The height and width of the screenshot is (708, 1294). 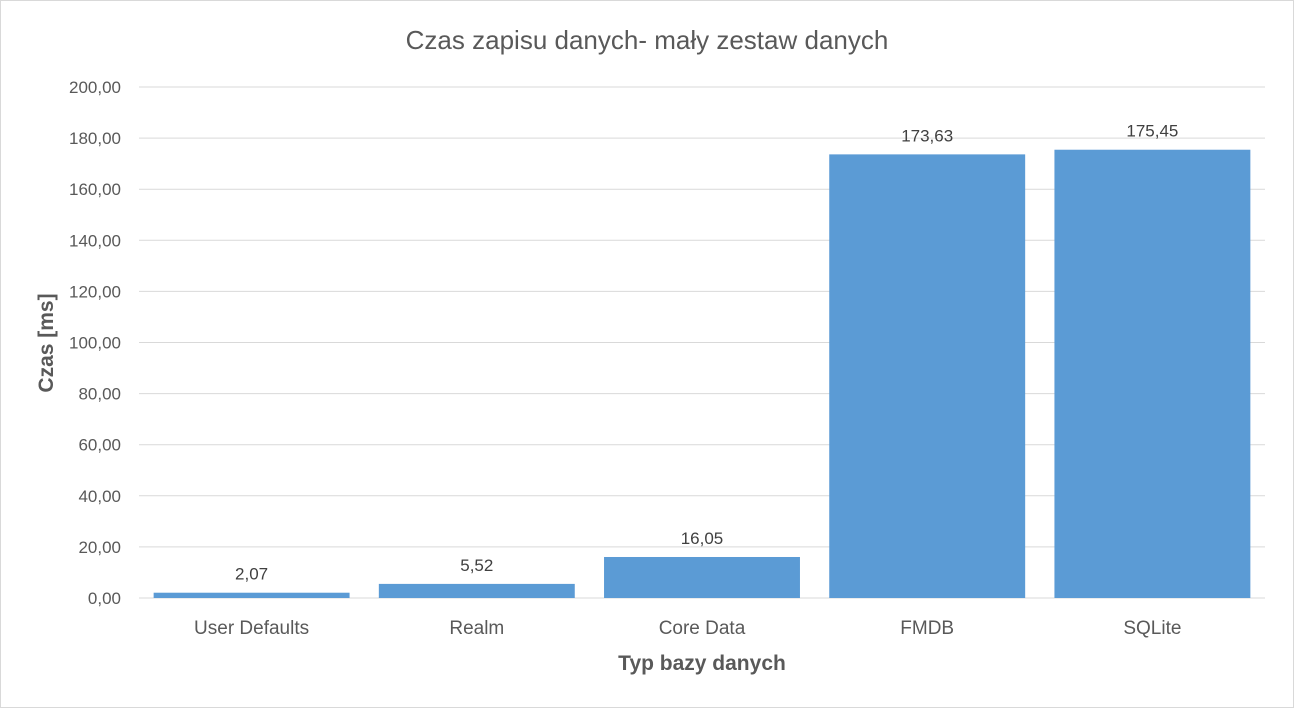 What do you see at coordinates (95, 189) in the screenshot?
I see `y-tick-label: 160,00` at bounding box center [95, 189].